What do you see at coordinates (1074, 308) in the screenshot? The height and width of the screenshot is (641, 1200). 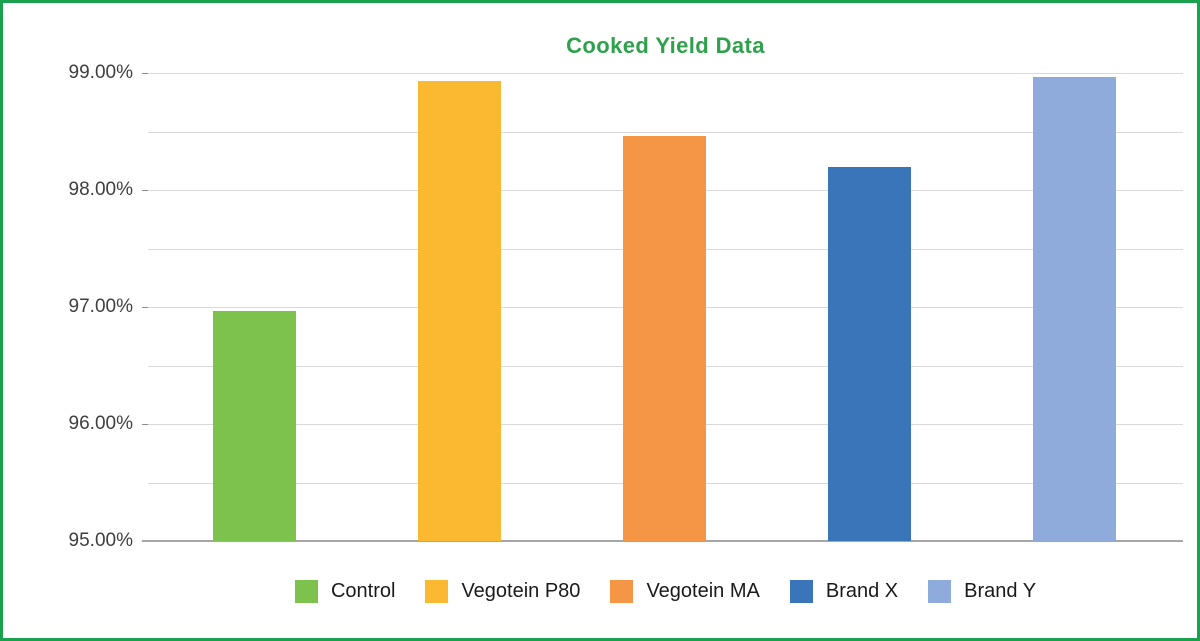 I see `bar-brand-y` at bounding box center [1074, 308].